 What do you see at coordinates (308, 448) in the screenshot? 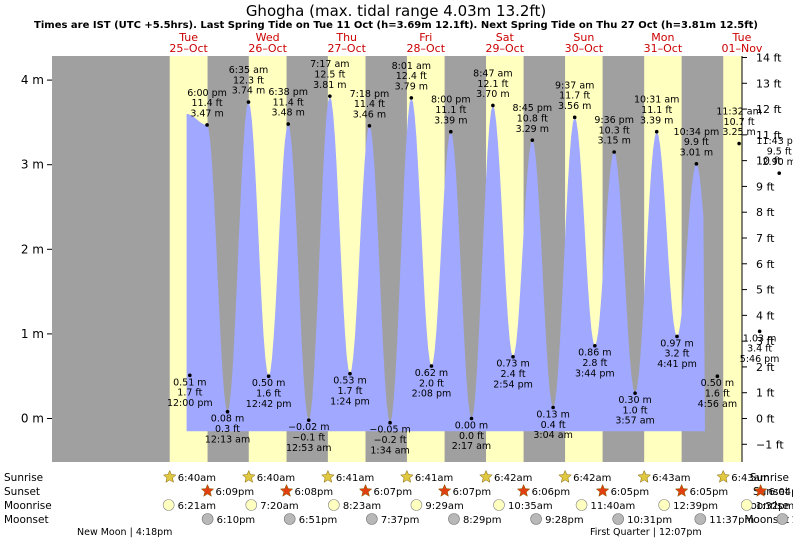
I see `low-tide-label: 12:53 am` at bounding box center [308, 448].